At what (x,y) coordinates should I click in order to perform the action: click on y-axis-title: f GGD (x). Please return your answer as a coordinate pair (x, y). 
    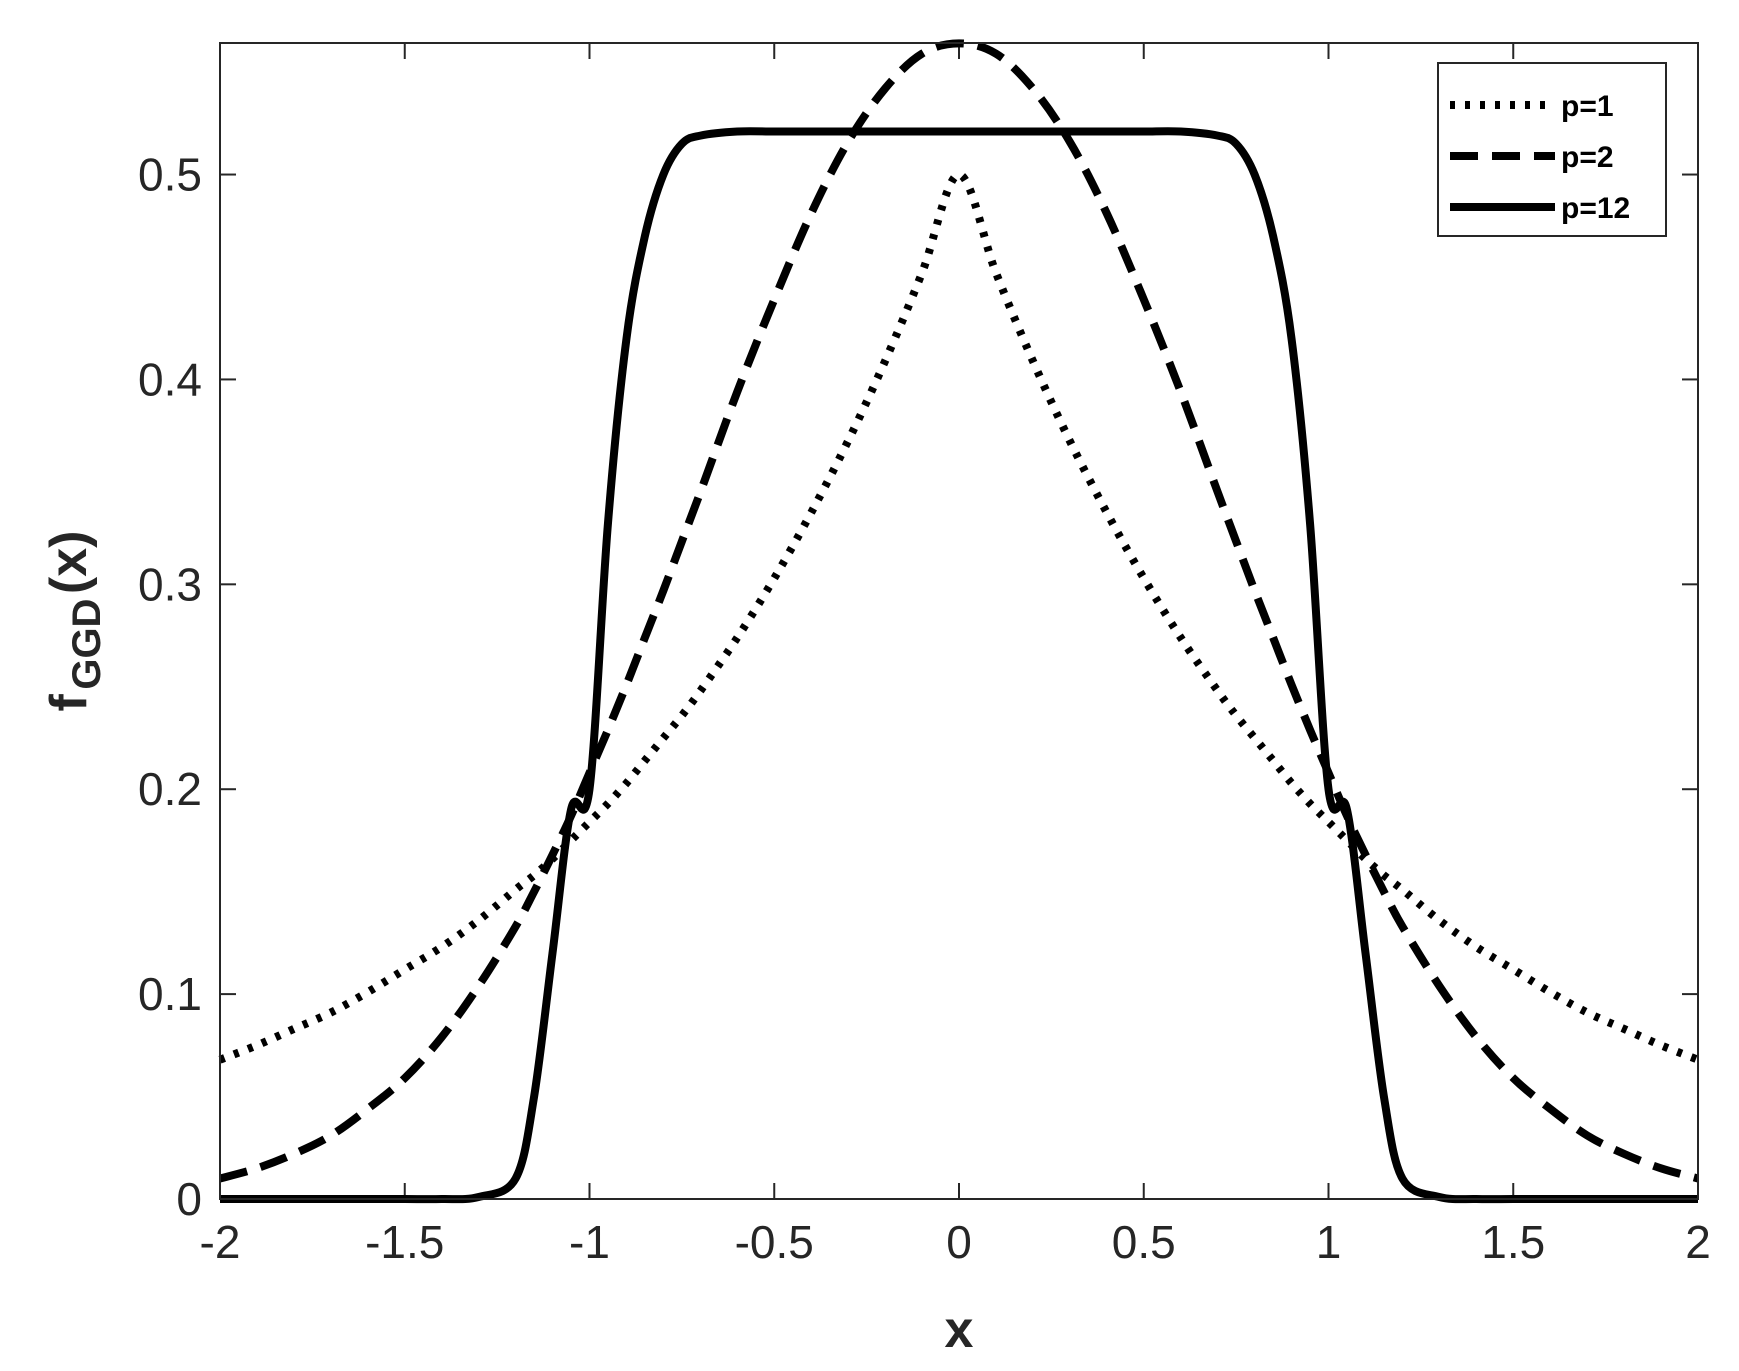
    Looking at the image, I should click on (74, 621).